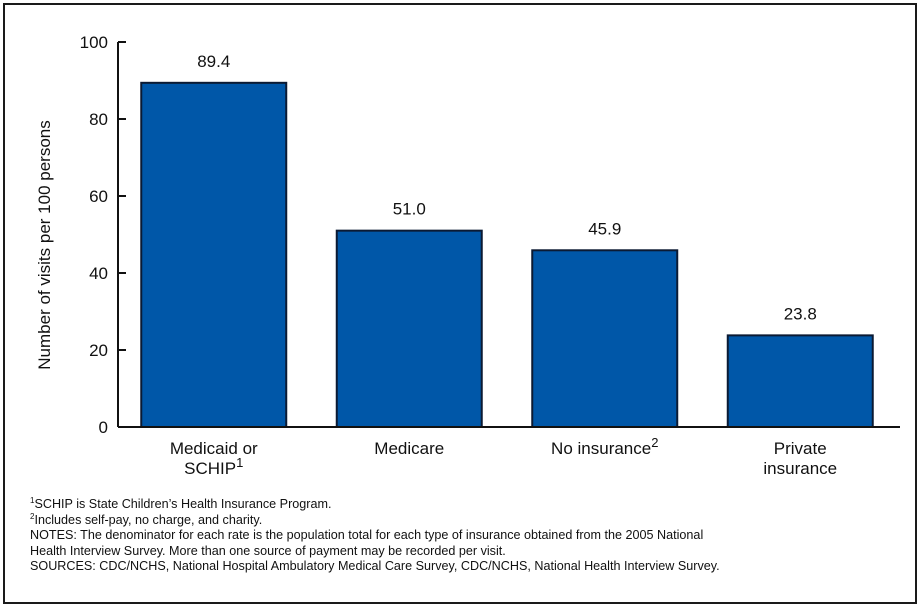 The width and height of the screenshot is (923, 610). Describe the element at coordinates (409, 209) in the screenshot. I see `bar-value-label: 51.0` at that location.